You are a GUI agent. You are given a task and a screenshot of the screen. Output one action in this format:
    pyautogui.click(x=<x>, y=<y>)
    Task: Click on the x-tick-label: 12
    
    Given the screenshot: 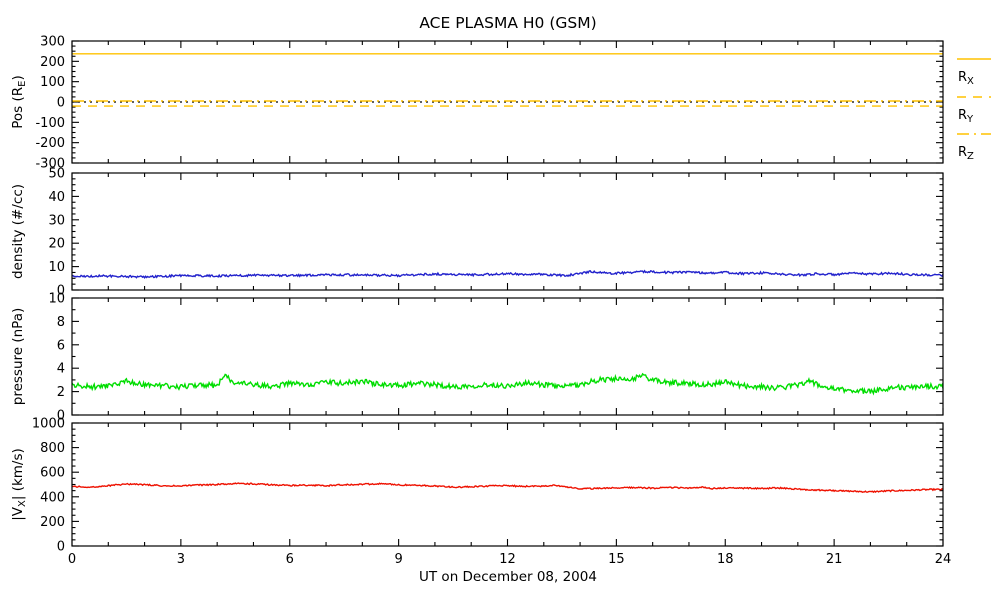 What is the action you would take?
    pyautogui.click(x=507, y=559)
    